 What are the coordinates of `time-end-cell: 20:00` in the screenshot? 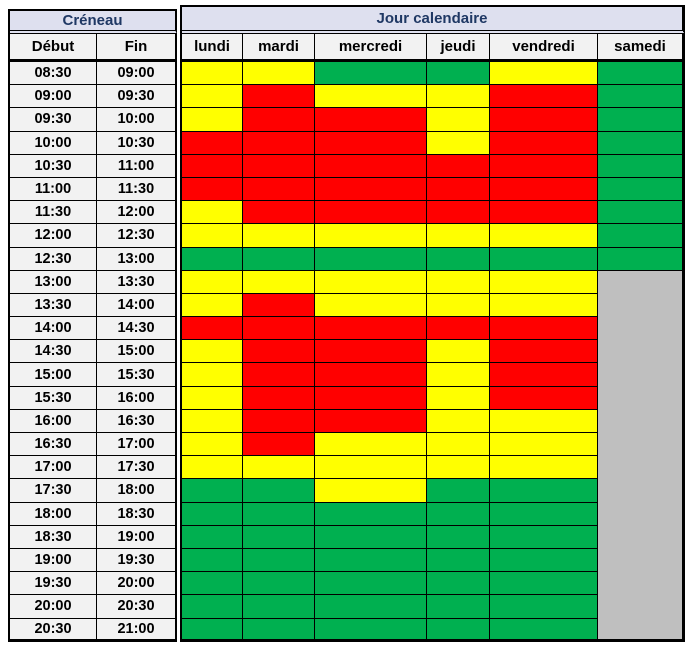 It's located at (137, 584).